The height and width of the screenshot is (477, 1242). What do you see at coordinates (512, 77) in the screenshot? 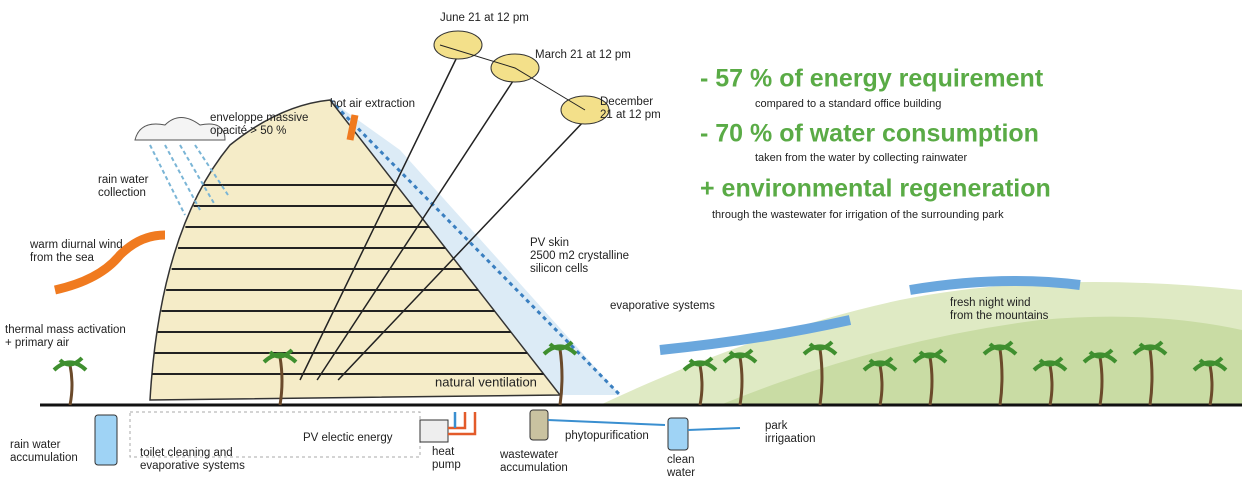
I see `sun-path` at bounding box center [512, 77].